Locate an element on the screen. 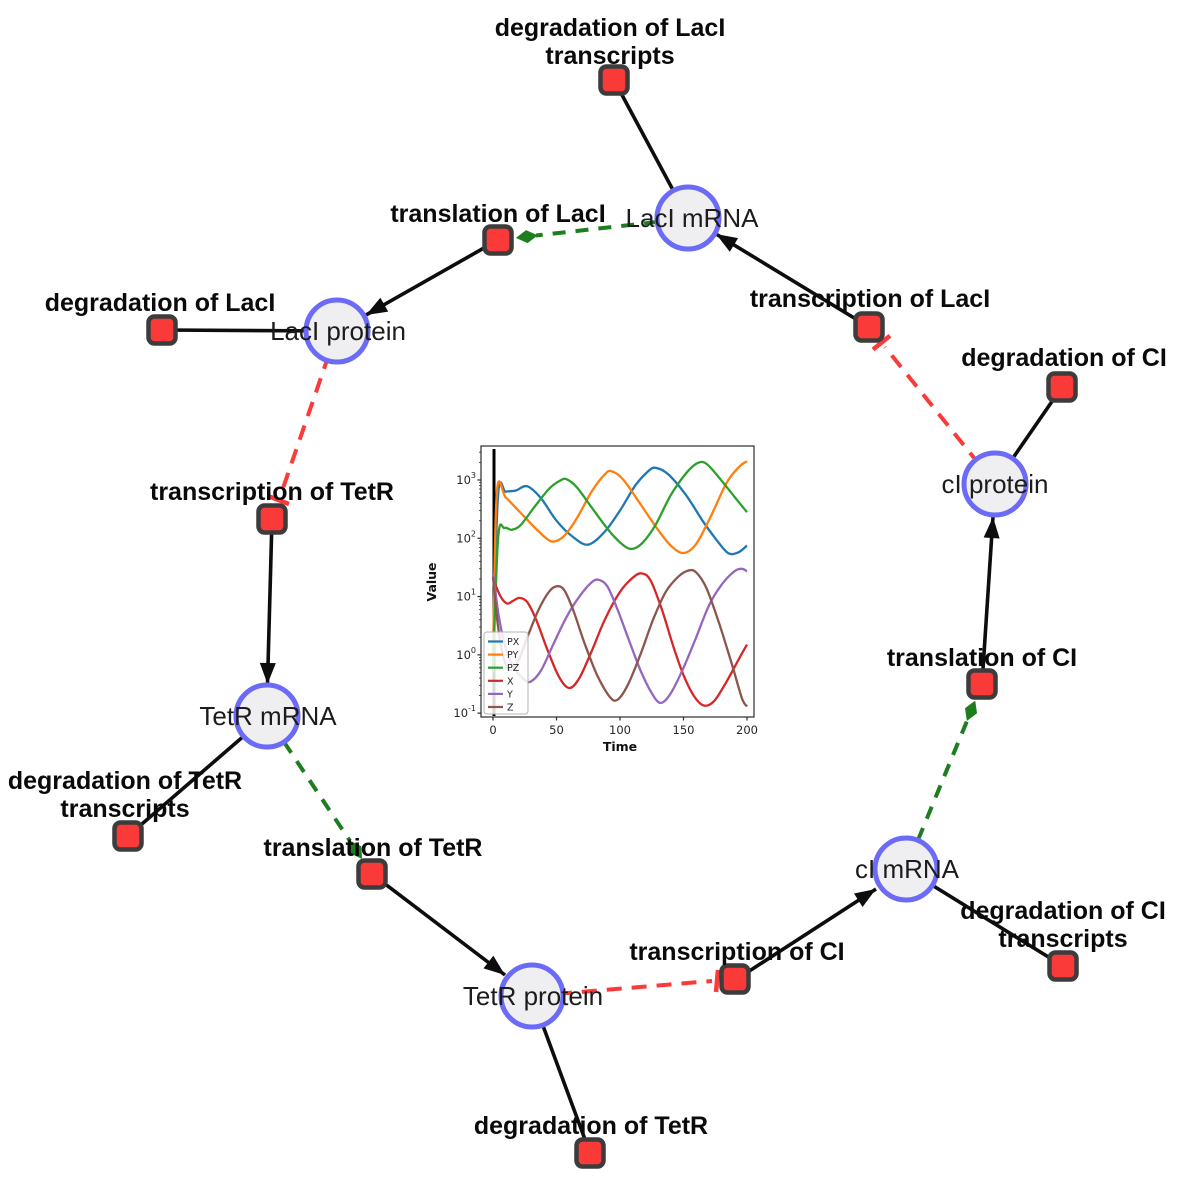 This screenshot has height=1200, width=1189. species-node-laci-protein is located at coordinates (337, 331).